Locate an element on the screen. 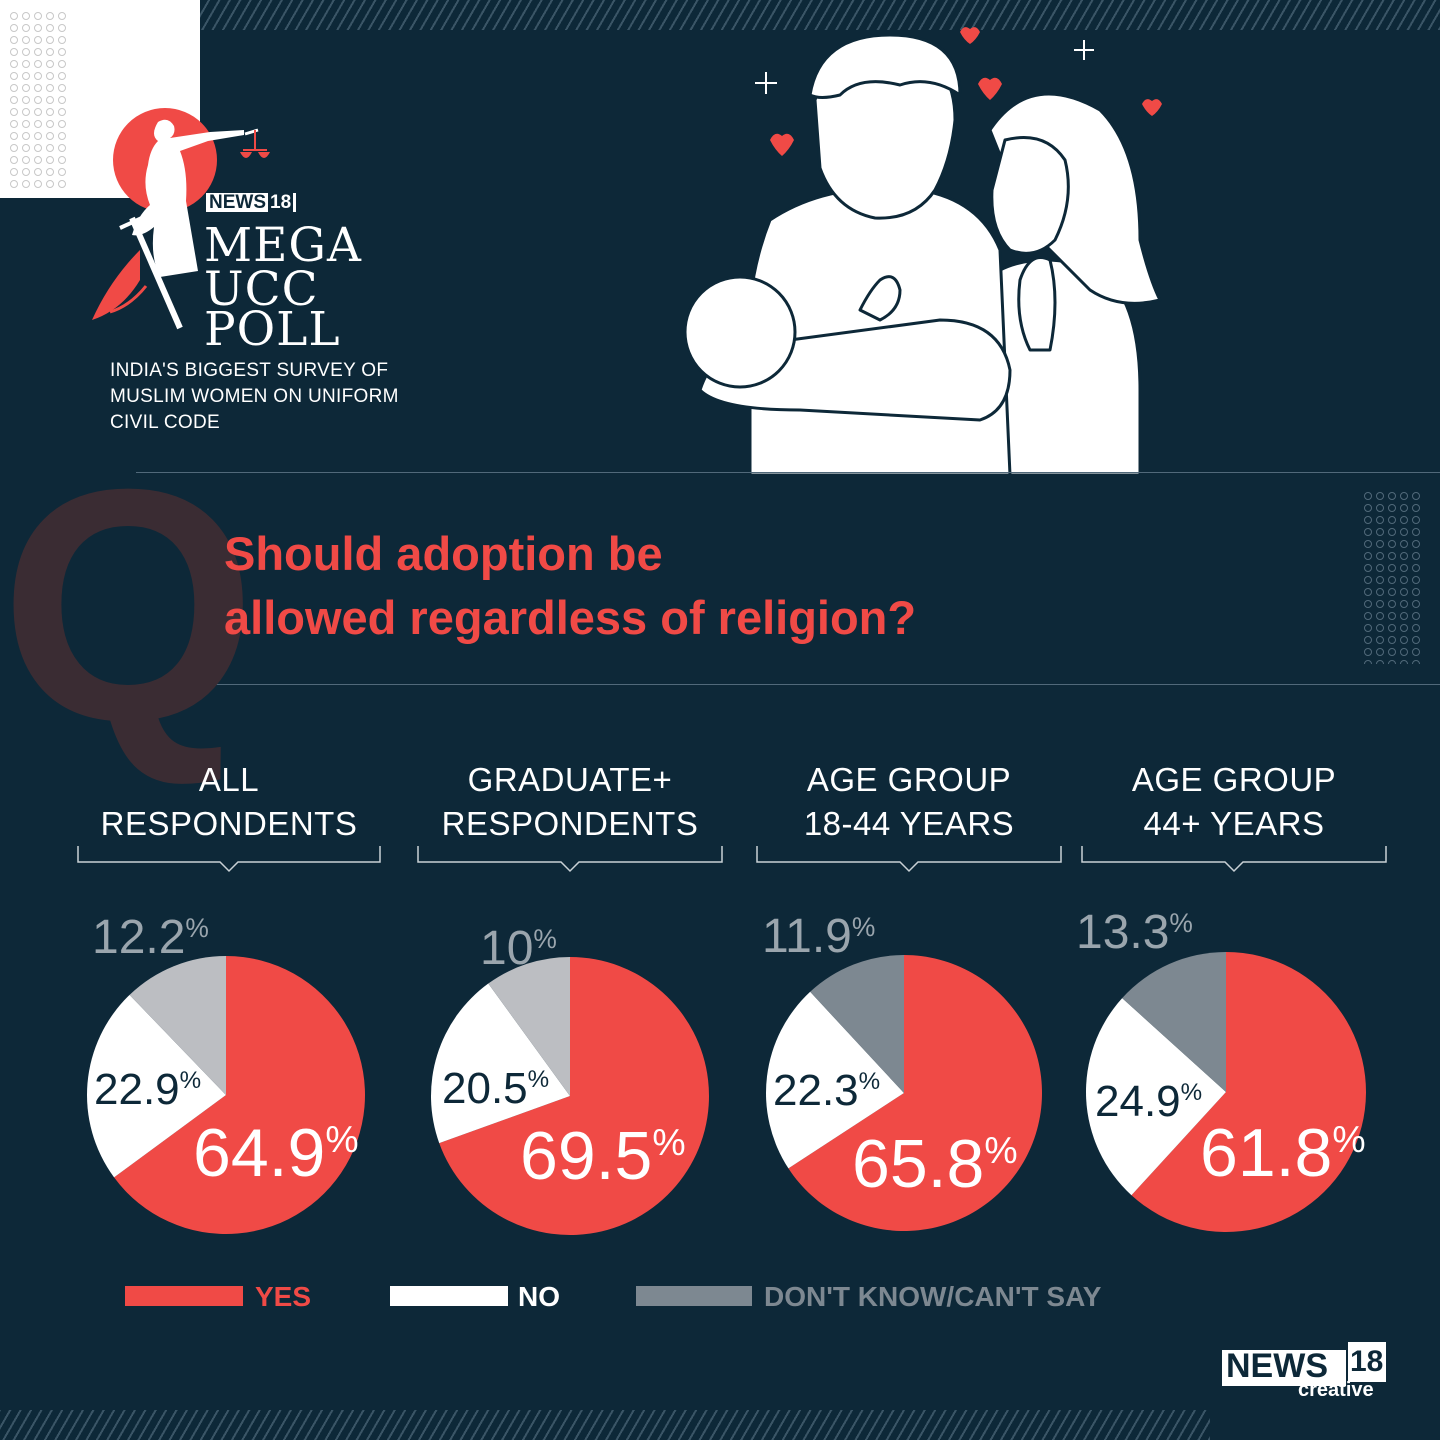  footer-news-text: NEWS is located at coordinates (1277, 1366).